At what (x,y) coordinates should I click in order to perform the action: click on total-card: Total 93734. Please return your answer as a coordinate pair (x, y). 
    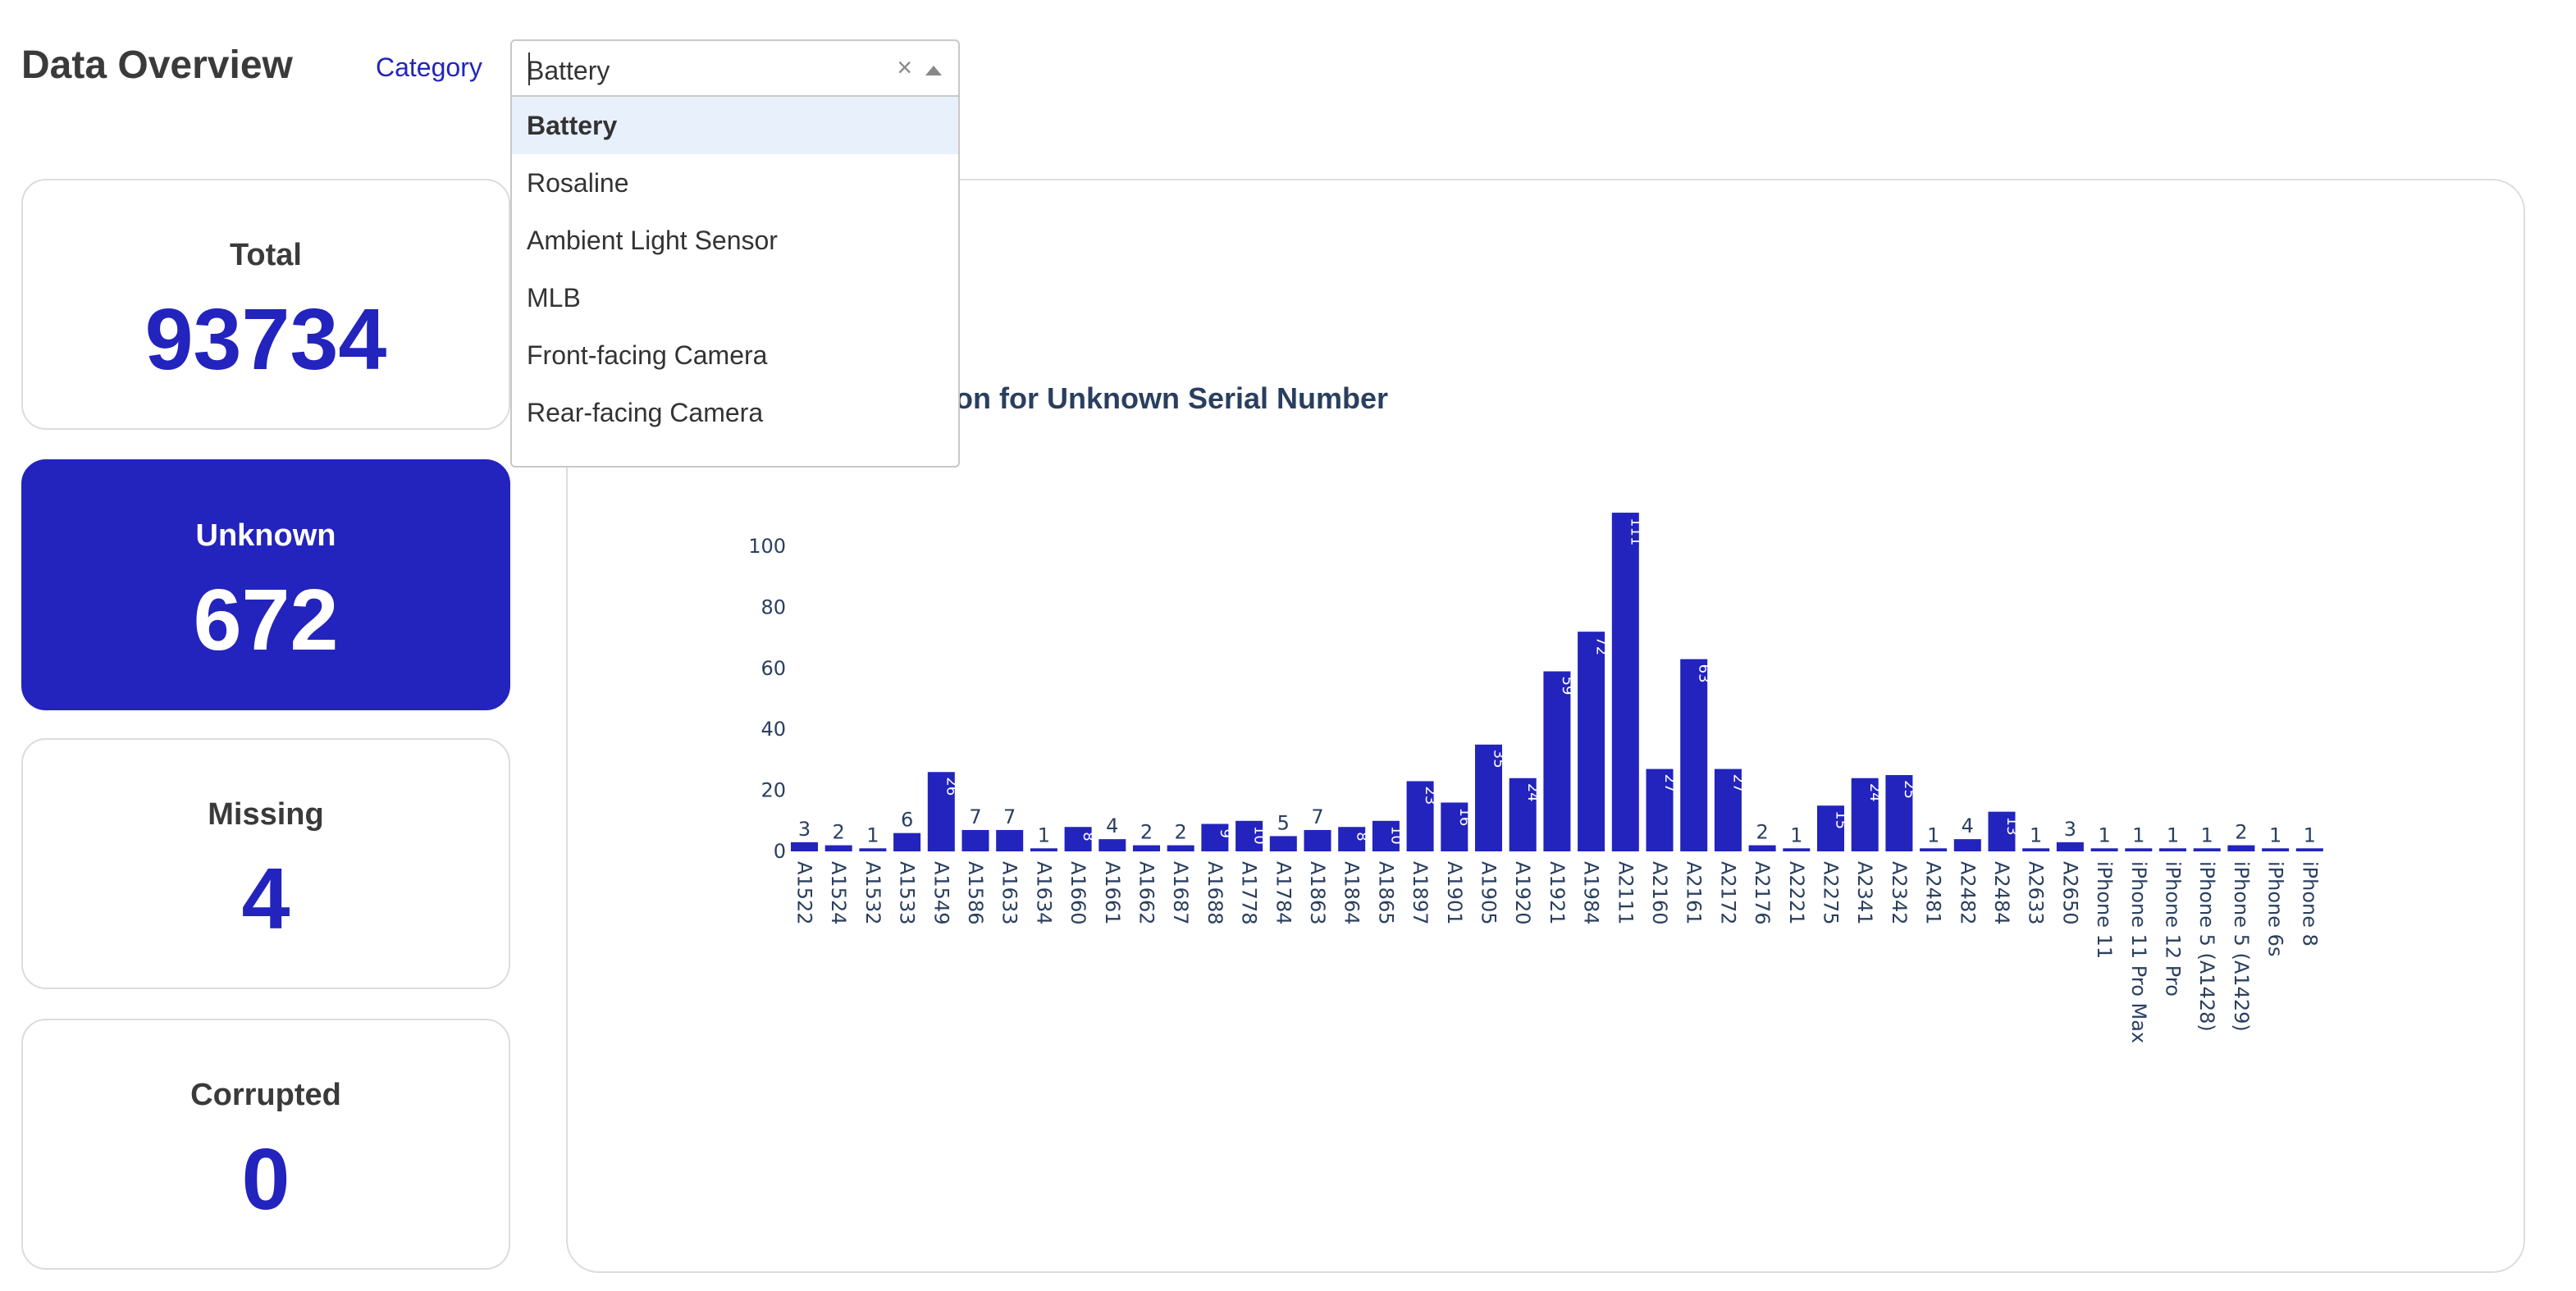
    Looking at the image, I should click on (266, 304).